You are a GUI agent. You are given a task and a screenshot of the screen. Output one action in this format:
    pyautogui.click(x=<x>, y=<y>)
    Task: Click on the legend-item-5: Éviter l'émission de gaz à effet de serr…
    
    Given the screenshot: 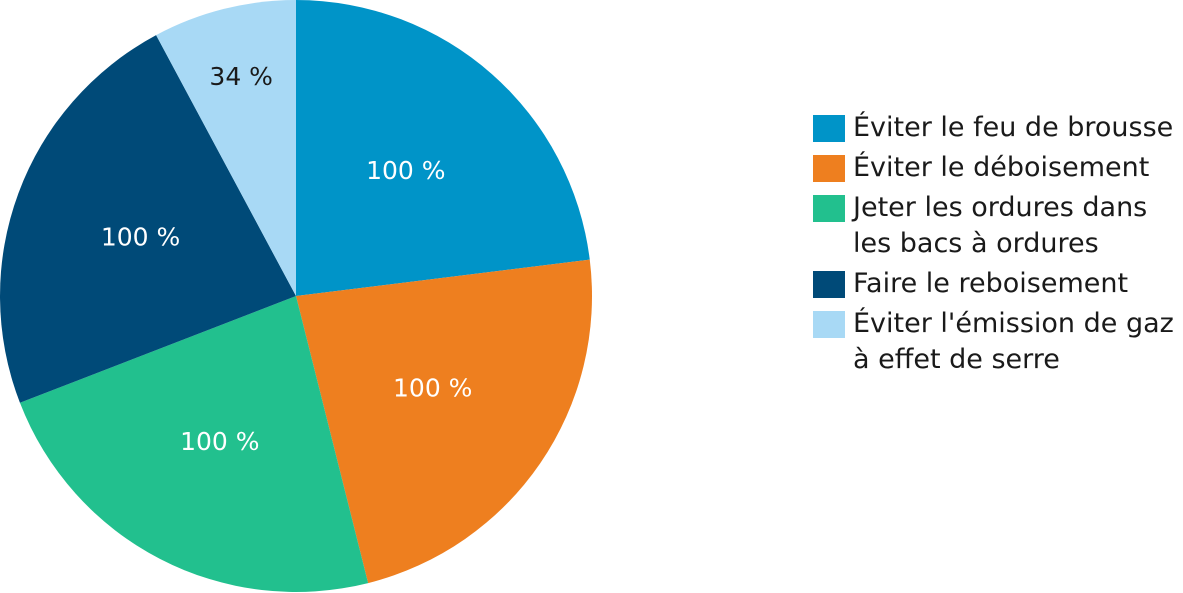 What is the action you would take?
    pyautogui.click(x=998, y=342)
    